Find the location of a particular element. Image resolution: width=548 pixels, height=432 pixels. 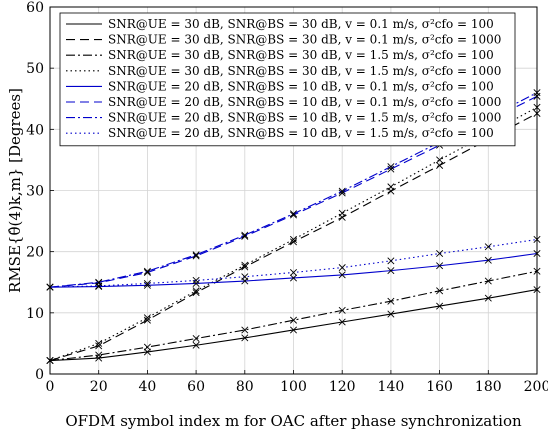

y-tick-label: 30 is located at coordinates (35, 192).